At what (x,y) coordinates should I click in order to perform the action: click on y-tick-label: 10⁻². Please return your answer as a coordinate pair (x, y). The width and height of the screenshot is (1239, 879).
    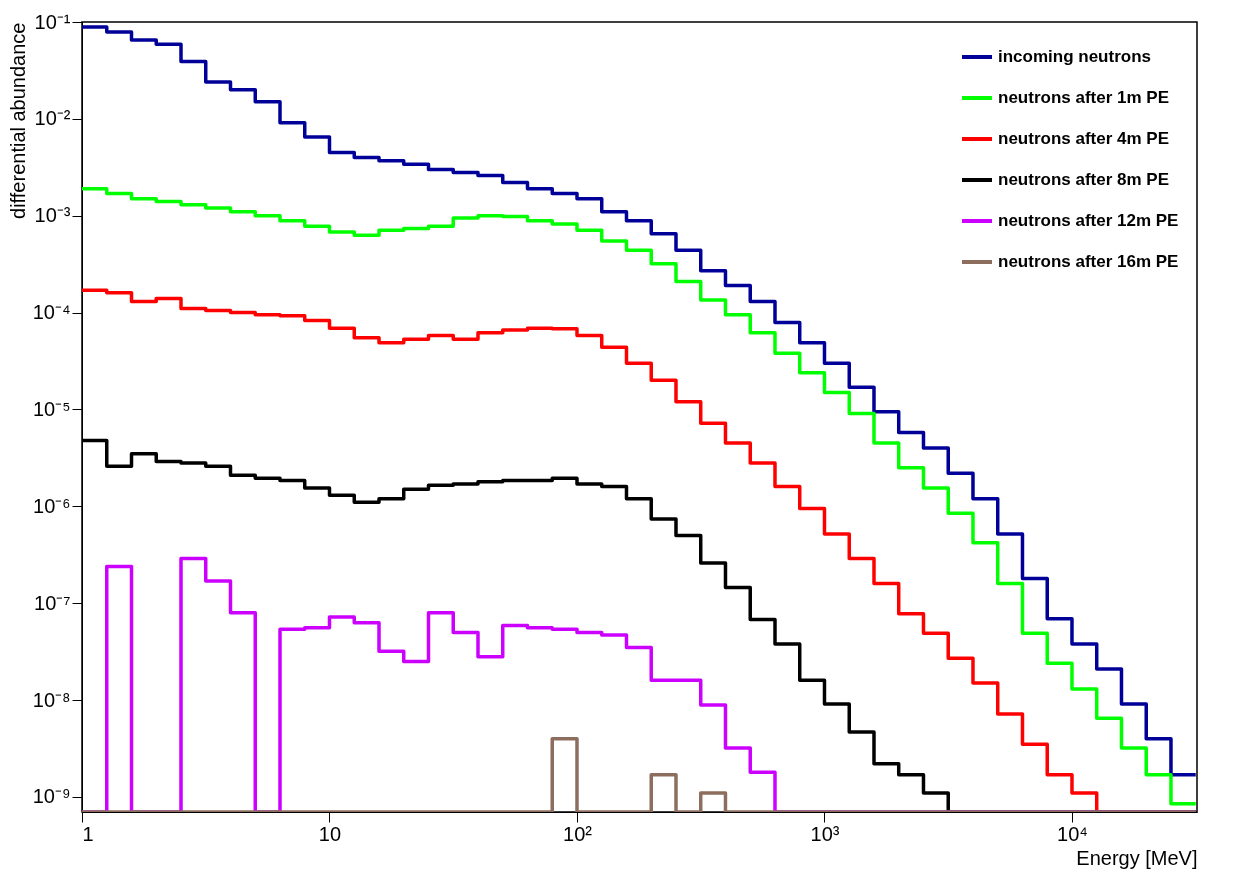
    Looking at the image, I should click on (52, 118).